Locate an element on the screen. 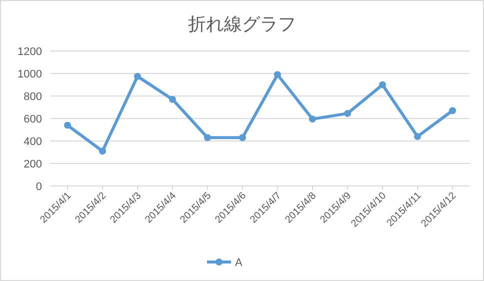 Image resolution: width=484 pixels, height=281 pixels. y-tick-label: 400 is located at coordinates (33, 142).